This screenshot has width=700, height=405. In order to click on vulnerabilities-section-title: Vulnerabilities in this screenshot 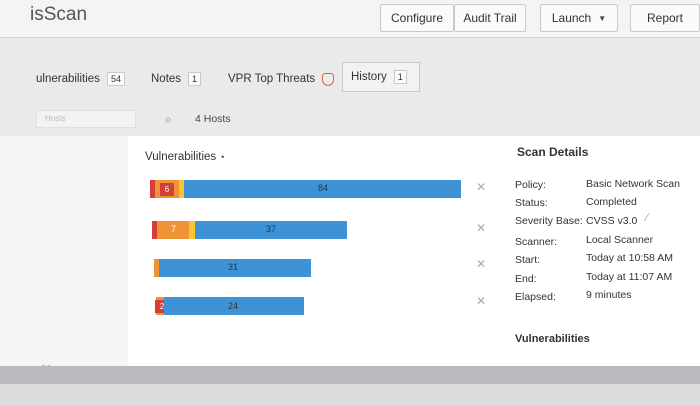, I will do `click(552, 339)`.